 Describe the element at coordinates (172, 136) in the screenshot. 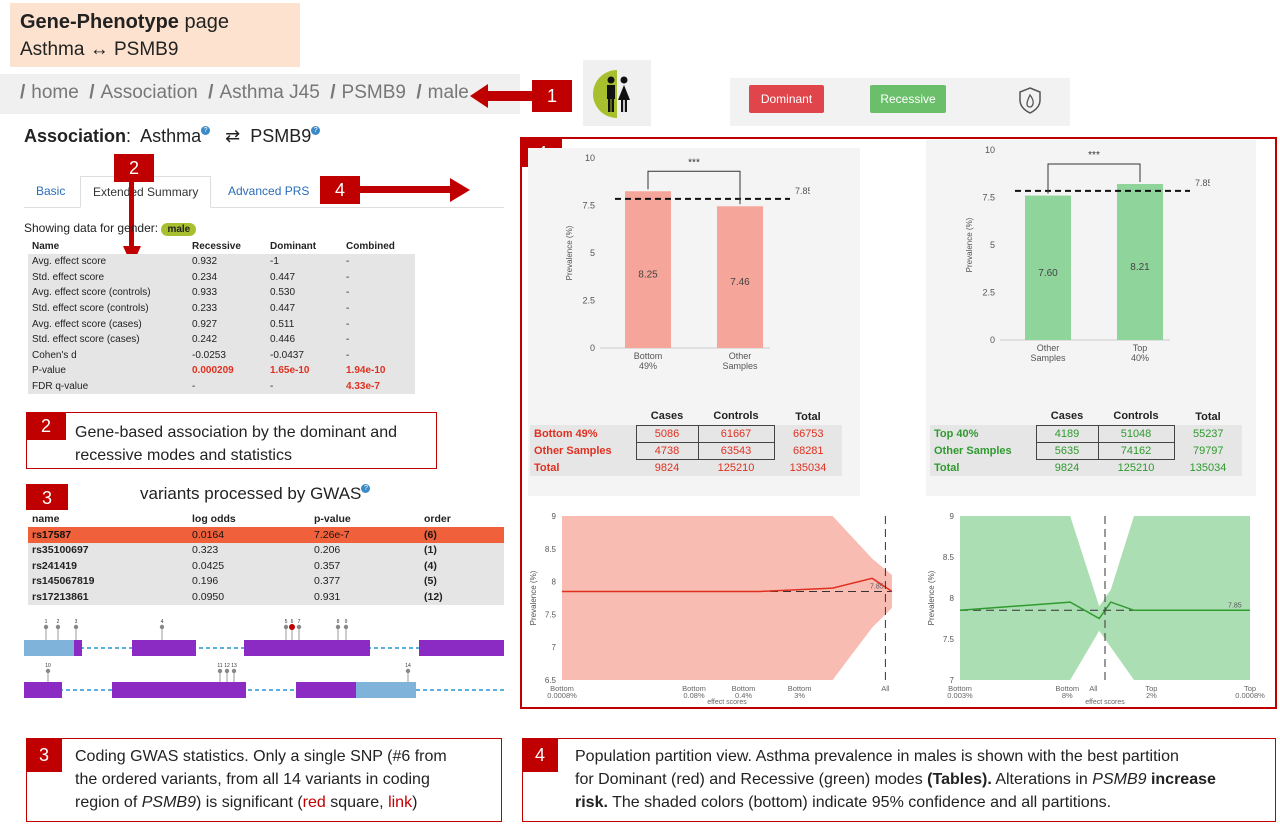

I see `association-heading: Association: Asthma? ⇄ PSMB9?` at that location.